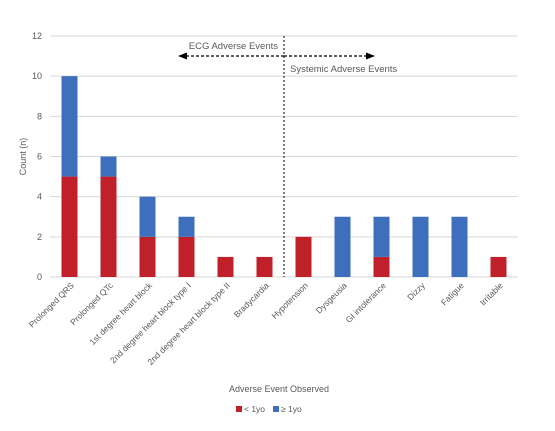 Image resolution: width=555 pixels, height=431 pixels. Describe the element at coordinates (291, 409) in the screenshot. I see `legend-label: ≥ 1yo` at that location.